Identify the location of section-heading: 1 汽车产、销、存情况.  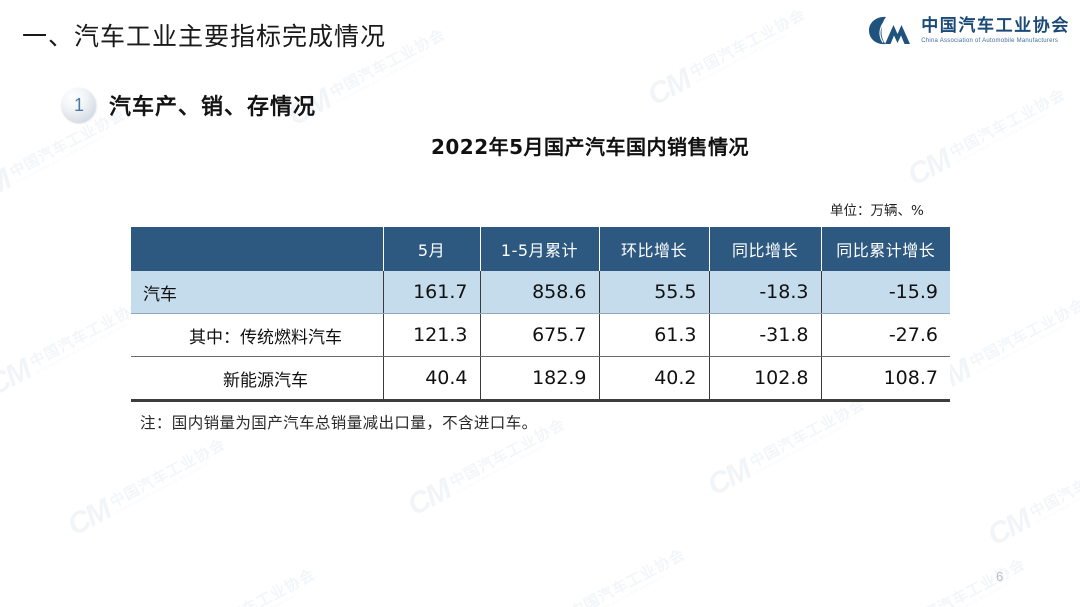
(189, 105).